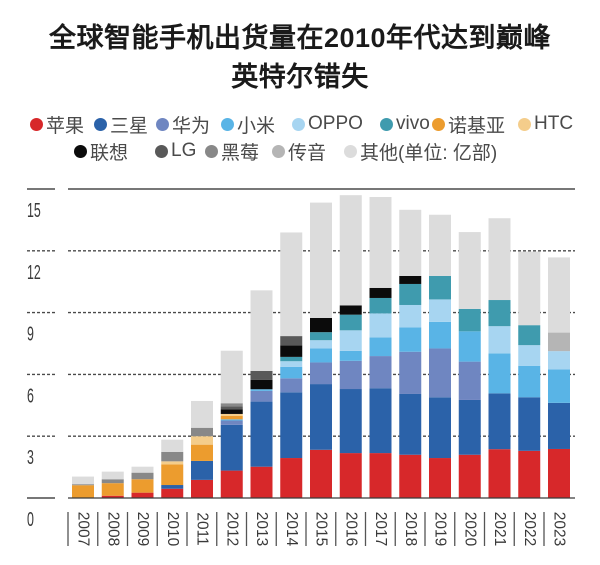  Describe the element at coordinates (321, 355) in the screenshot. I see `bar-segment-xiaomi-2015` at that location.